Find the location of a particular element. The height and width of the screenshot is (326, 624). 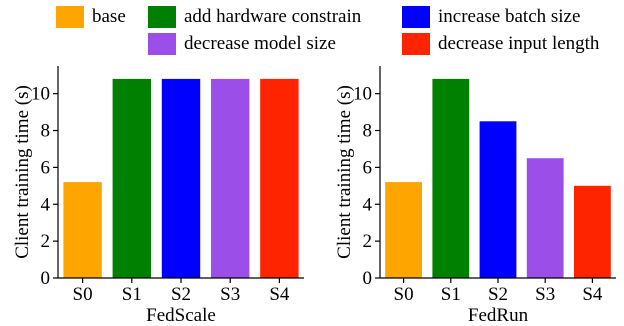

legend-item-model: decrease model size is located at coordinates (242, 44).